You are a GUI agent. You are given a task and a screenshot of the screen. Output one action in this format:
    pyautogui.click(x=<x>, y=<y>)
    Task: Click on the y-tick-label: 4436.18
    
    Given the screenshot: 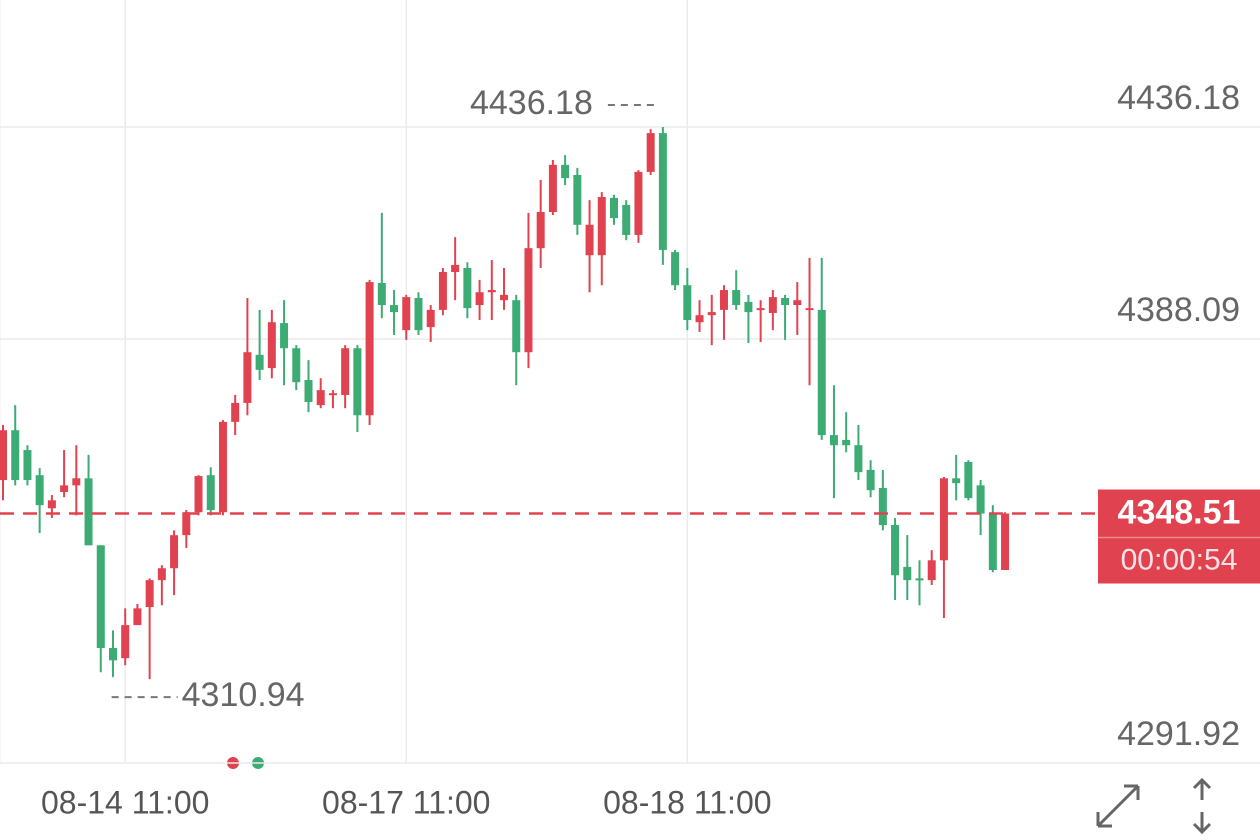 What is the action you would take?
    pyautogui.click(x=1178, y=98)
    